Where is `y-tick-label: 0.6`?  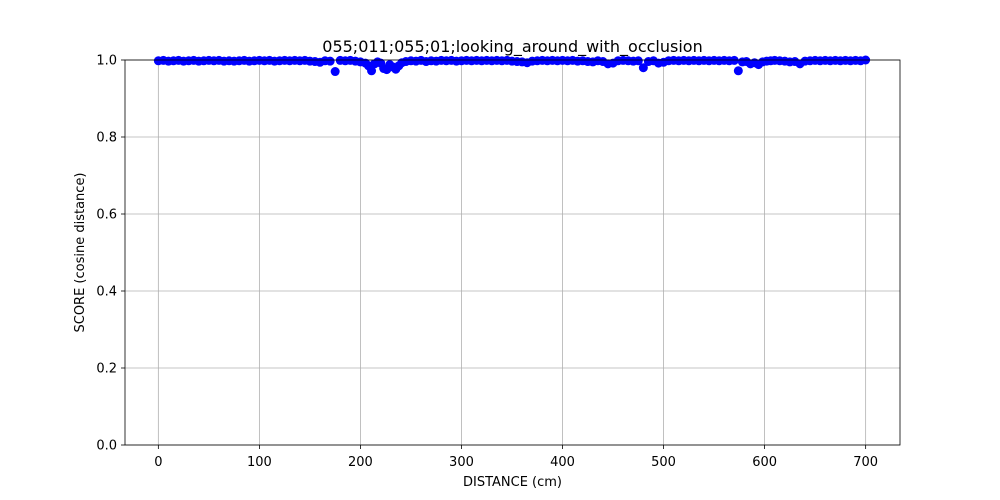 y-tick-label: 0.6 is located at coordinates (106, 215).